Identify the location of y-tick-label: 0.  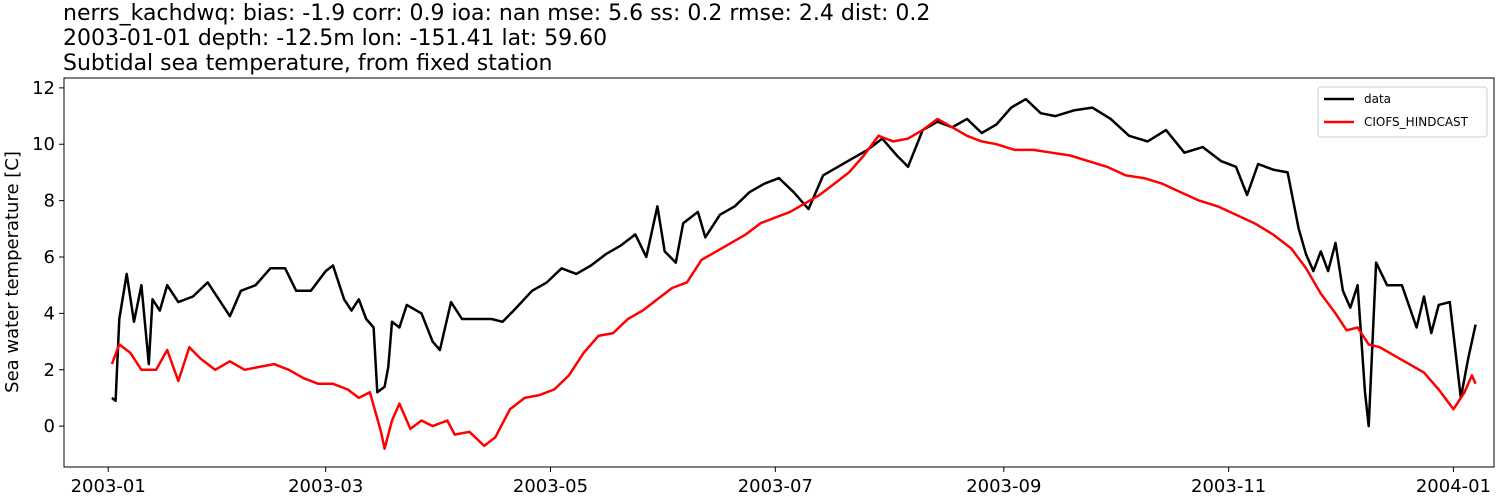
(49, 426).